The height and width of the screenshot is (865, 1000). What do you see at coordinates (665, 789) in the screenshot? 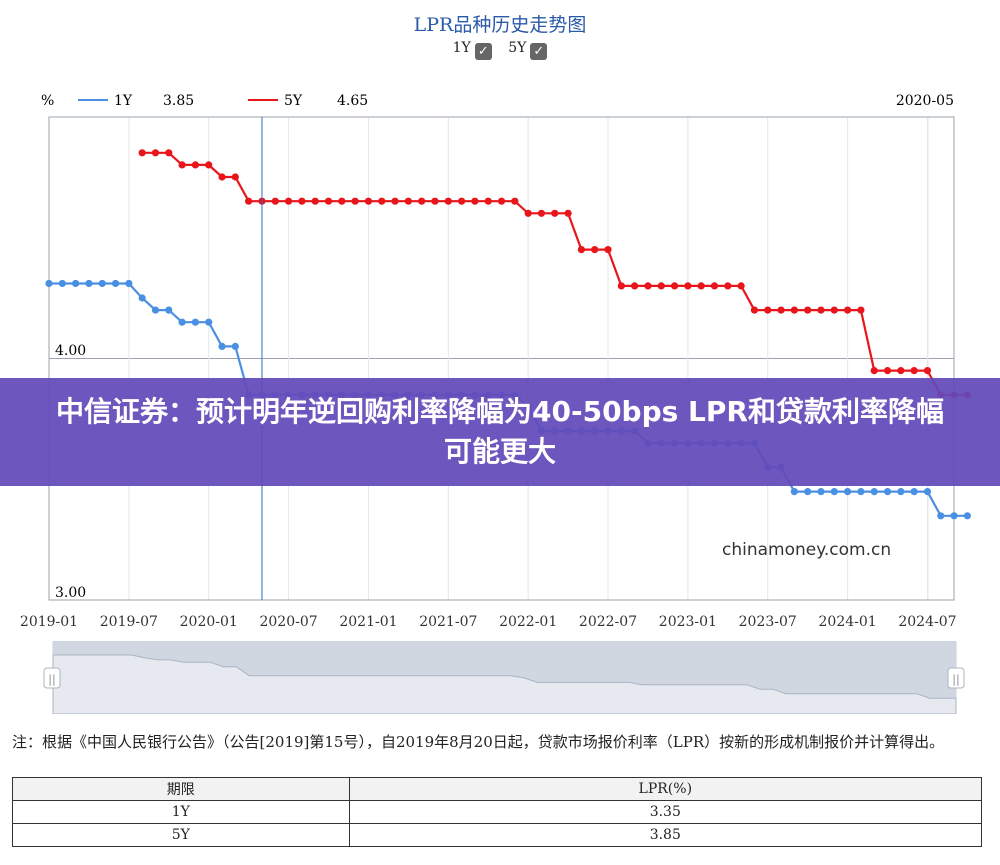
I see `table-header: LPR(%)` at bounding box center [665, 789].